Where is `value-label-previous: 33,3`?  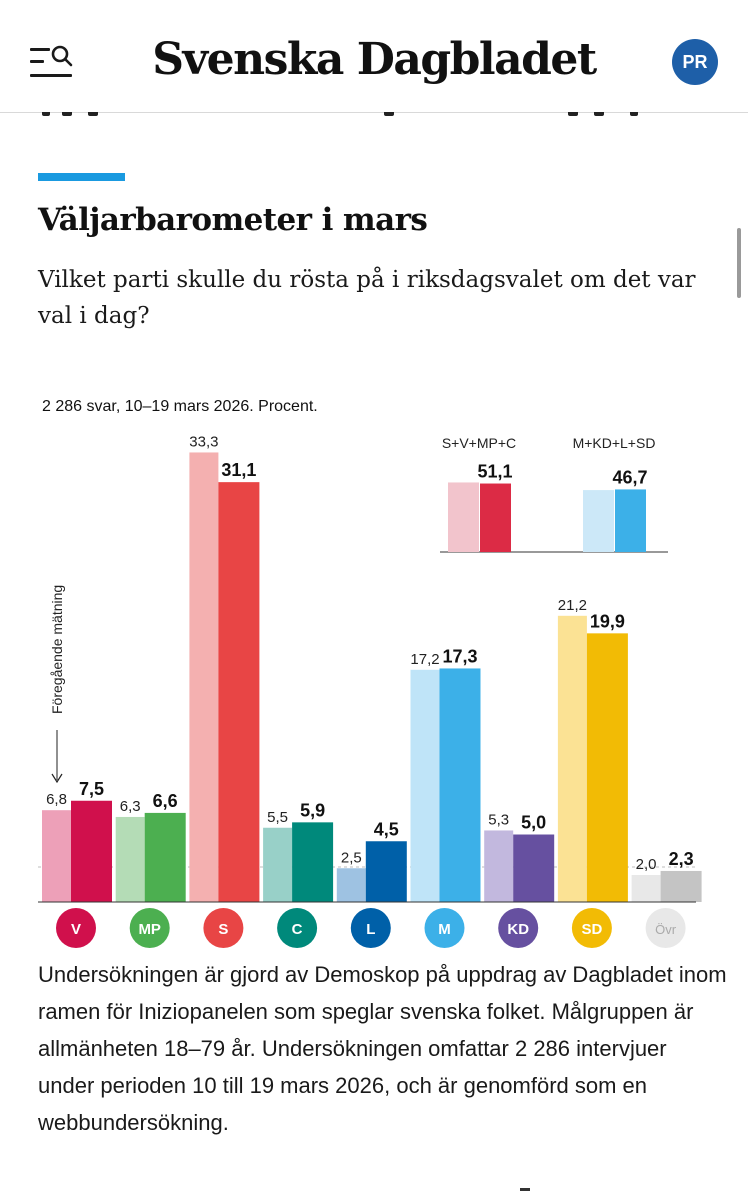 value-label-previous: 33,3 is located at coordinates (203, 441).